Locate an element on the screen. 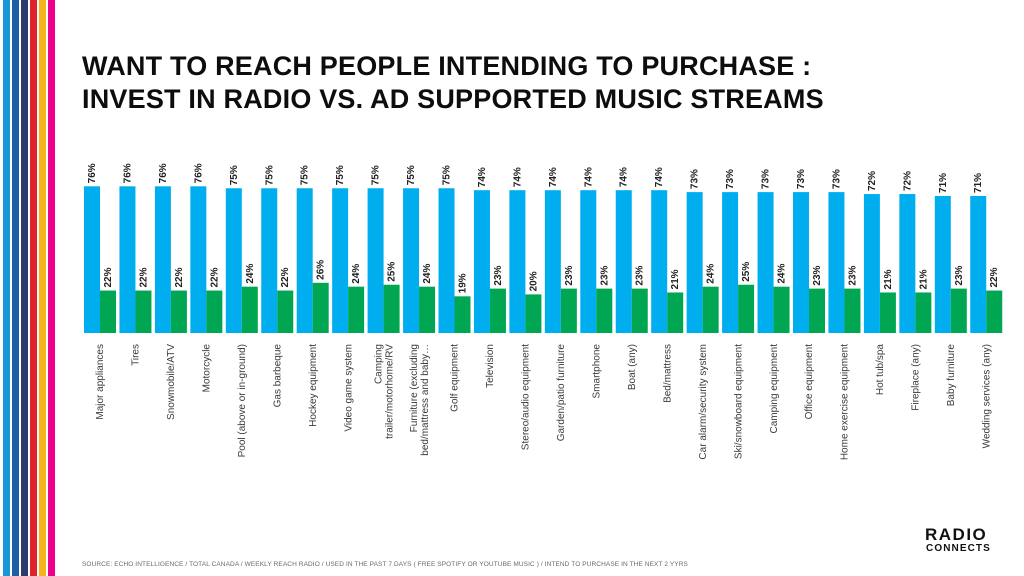  category-label: Home exercise equipment is located at coordinates (845, 402).